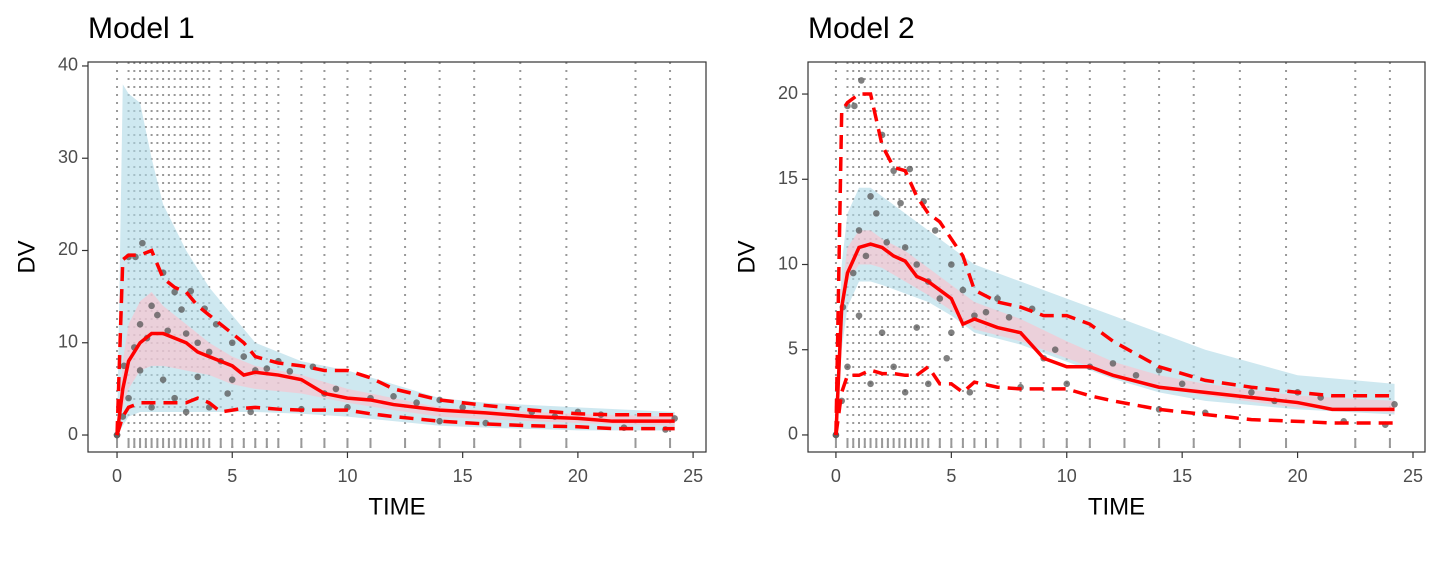  Describe the element at coordinates (793, 348) in the screenshot. I see `y-tick-label: 5` at that location.